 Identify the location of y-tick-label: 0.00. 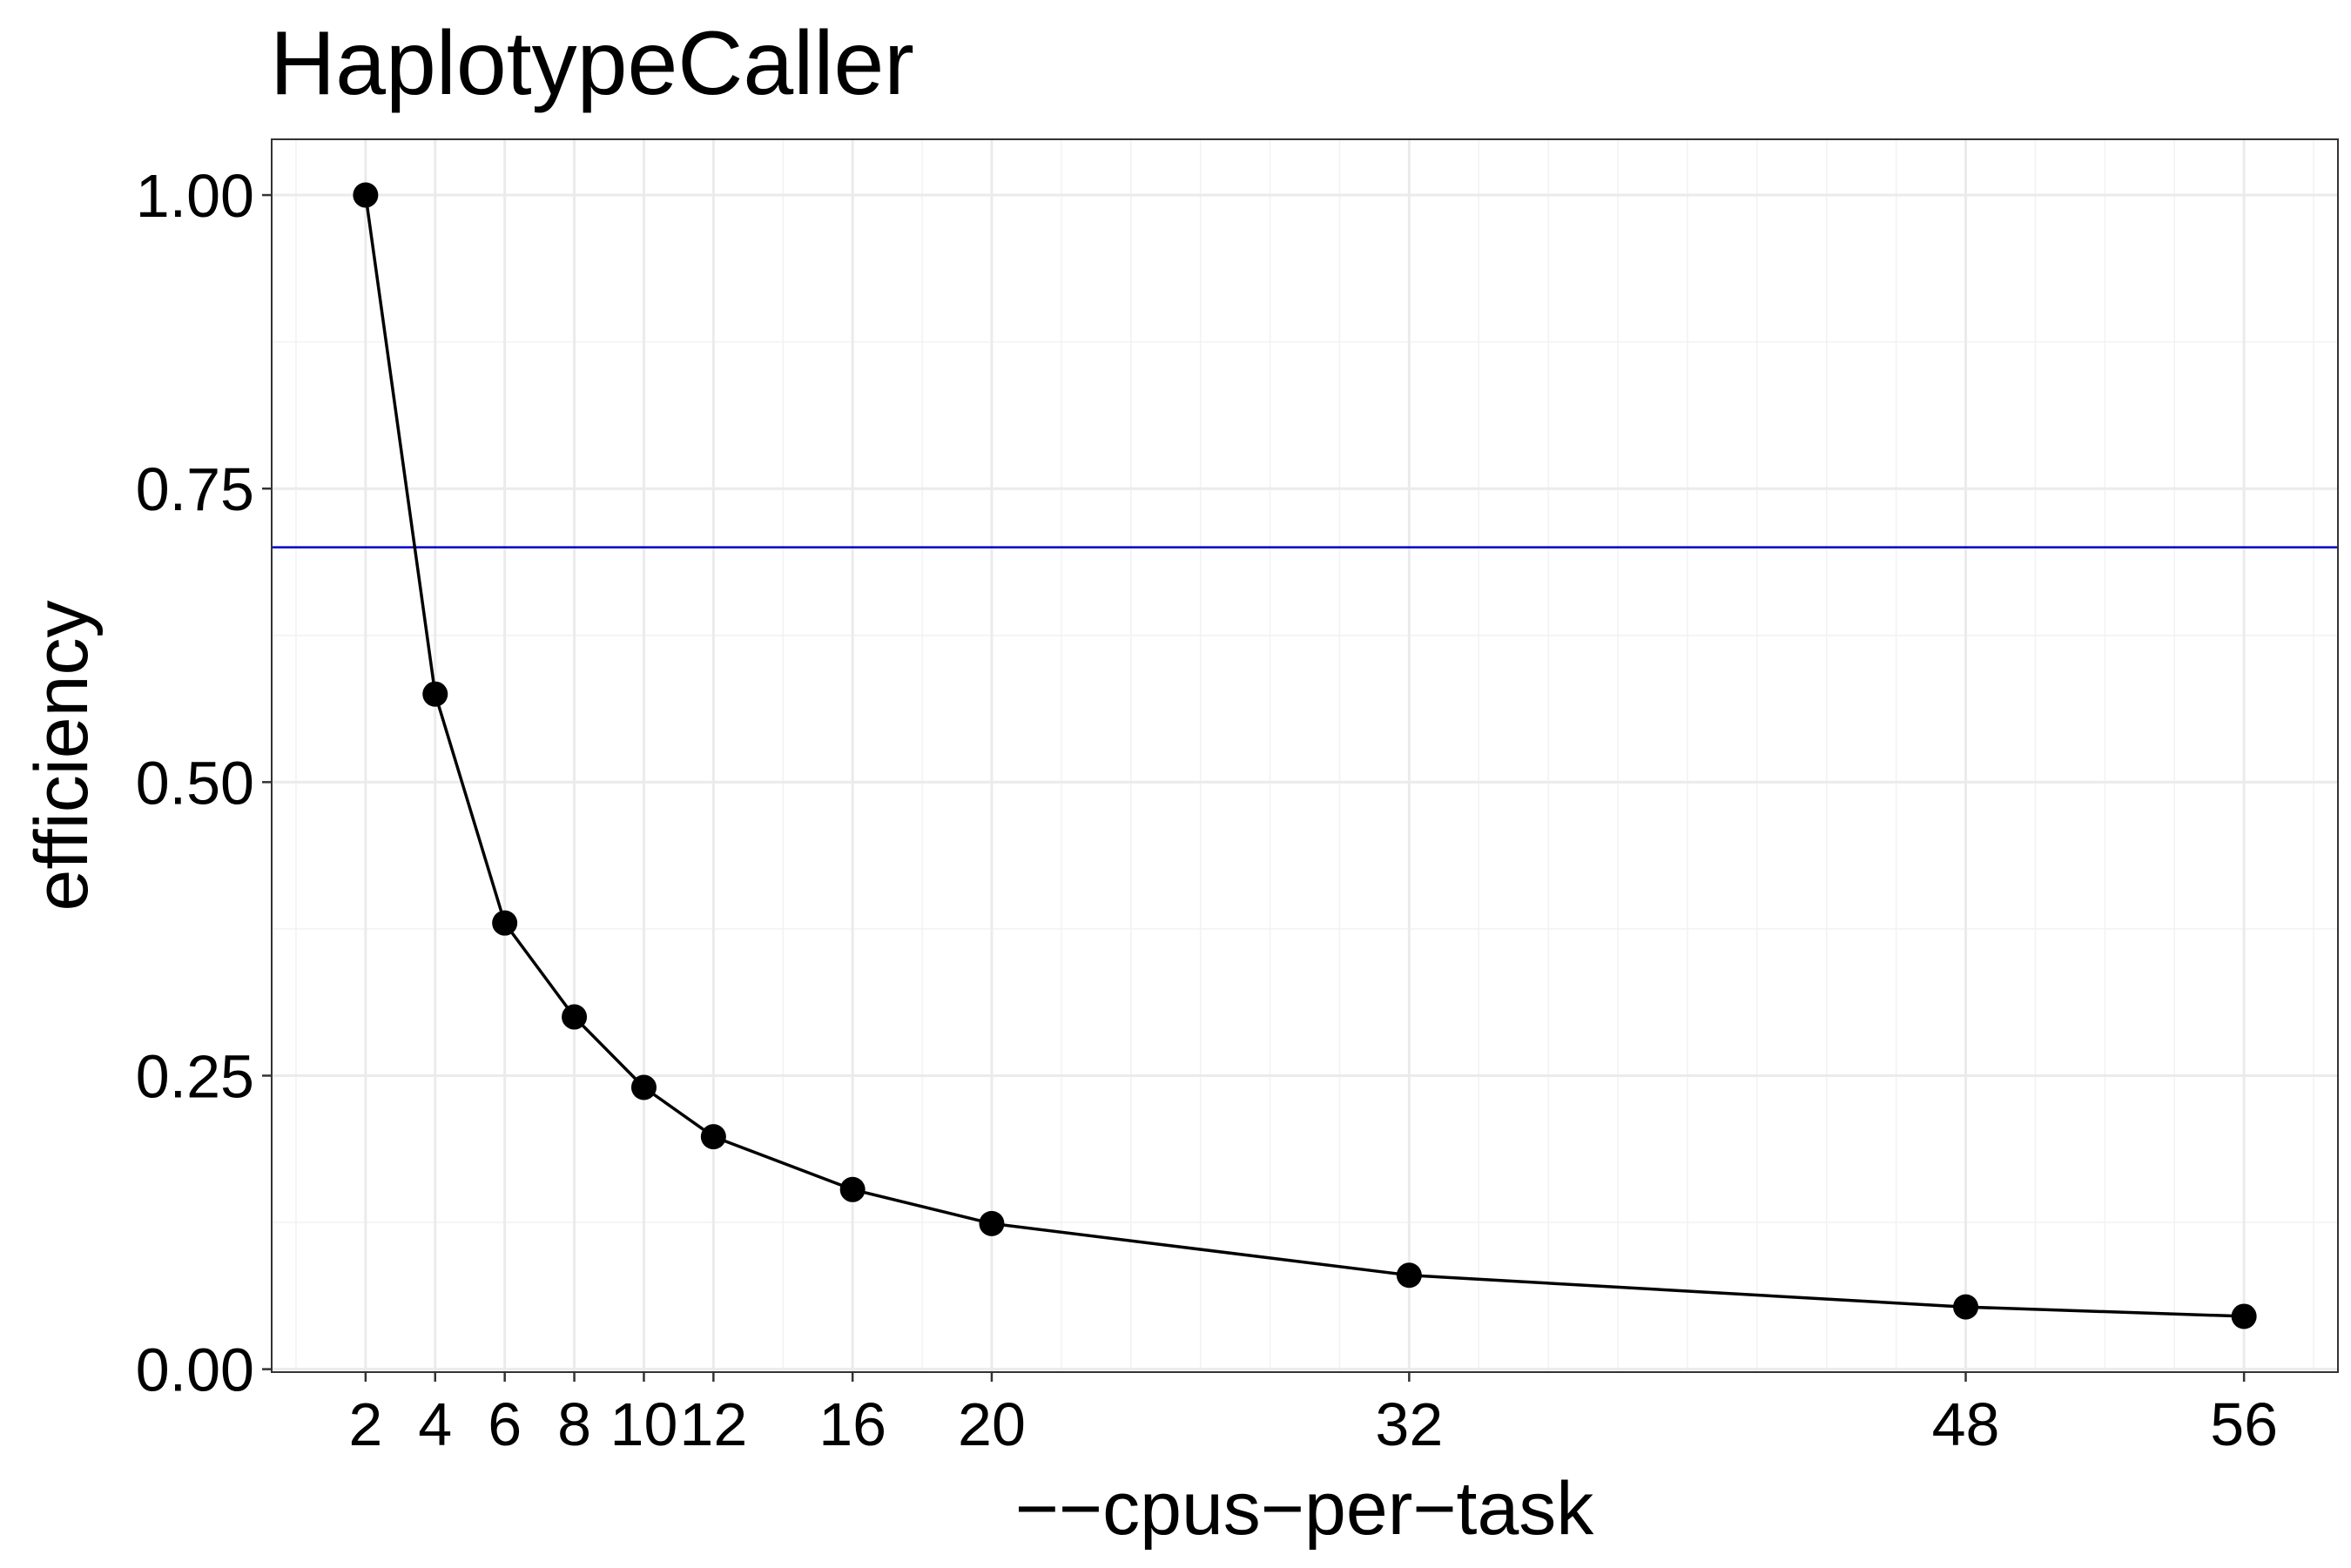
(195, 1370).